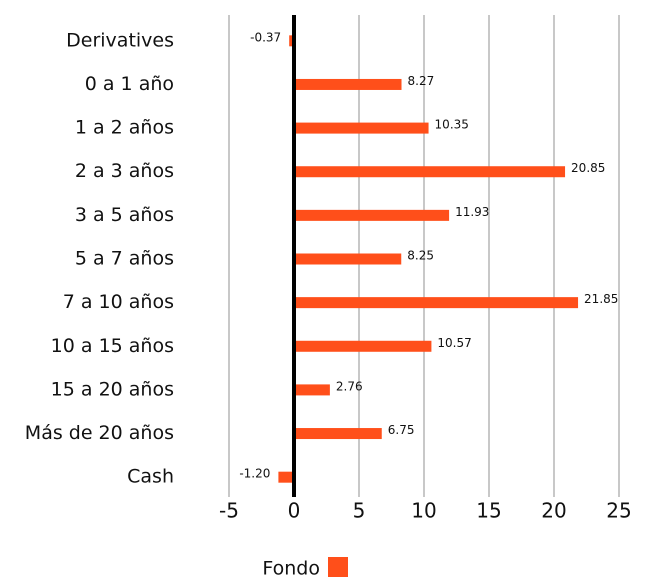 Image resolution: width=646 pixels, height=581 pixels. What do you see at coordinates (423, 511) in the screenshot?
I see `x-tick-label: 10` at bounding box center [423, 511].